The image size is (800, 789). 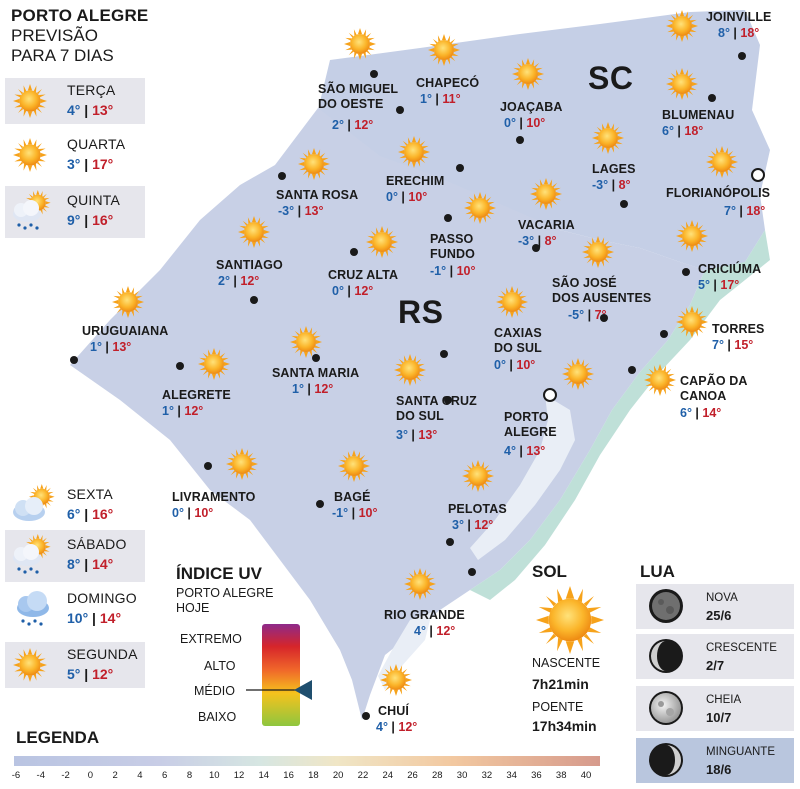 I want to click on uv-level-label: BAIXO, so click(x=217, y=717).